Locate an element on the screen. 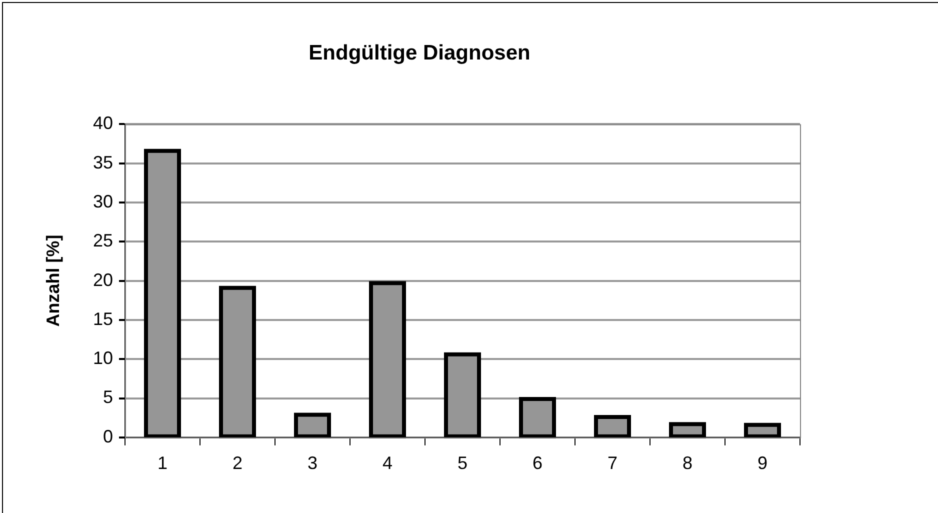 The width and height of the screenshot is (938, 513). y-axis-title: Anzahl [%] is located at coordinates (52, 280).